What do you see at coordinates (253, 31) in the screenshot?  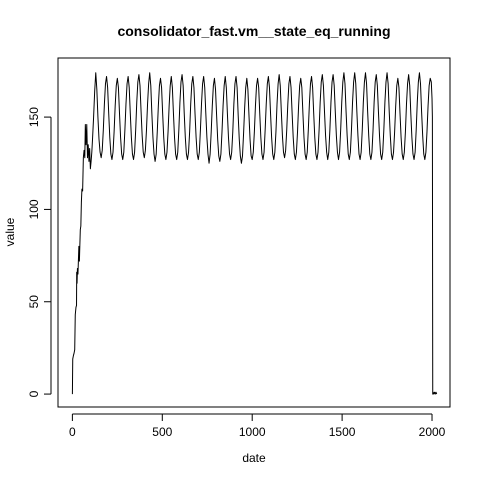 I see `chart-title: consolidator_fast.vm__state_eq_running` at bounding box center [253, 31].